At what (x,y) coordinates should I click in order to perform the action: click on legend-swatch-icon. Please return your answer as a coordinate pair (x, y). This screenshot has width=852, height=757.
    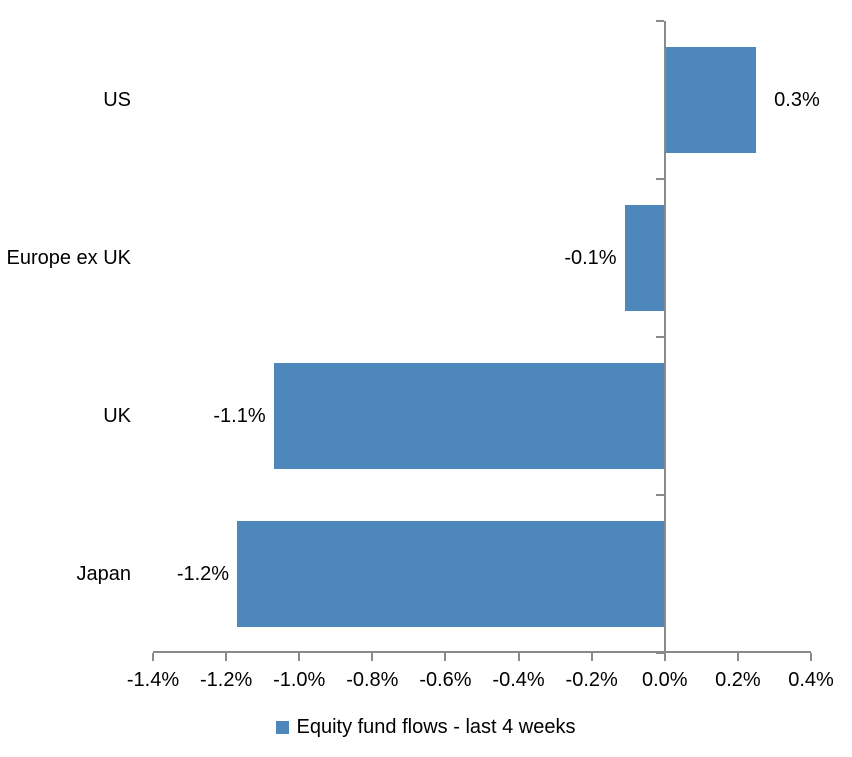
    Looking at the image, I should click on (283, 727).